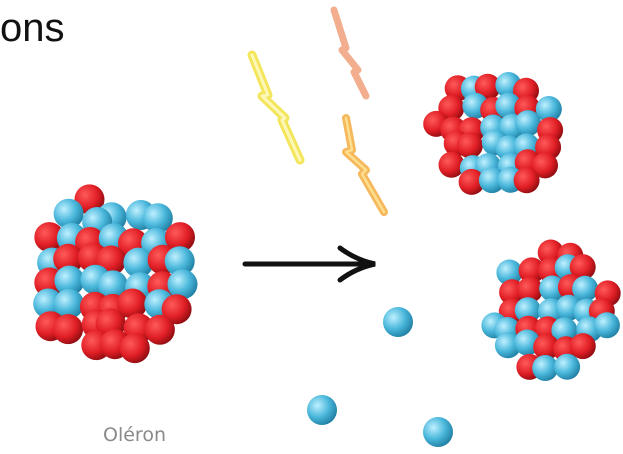  Describe the element at coordinates (134, 435) in the screenshot. I see `image-credit: Oléron` at that location.